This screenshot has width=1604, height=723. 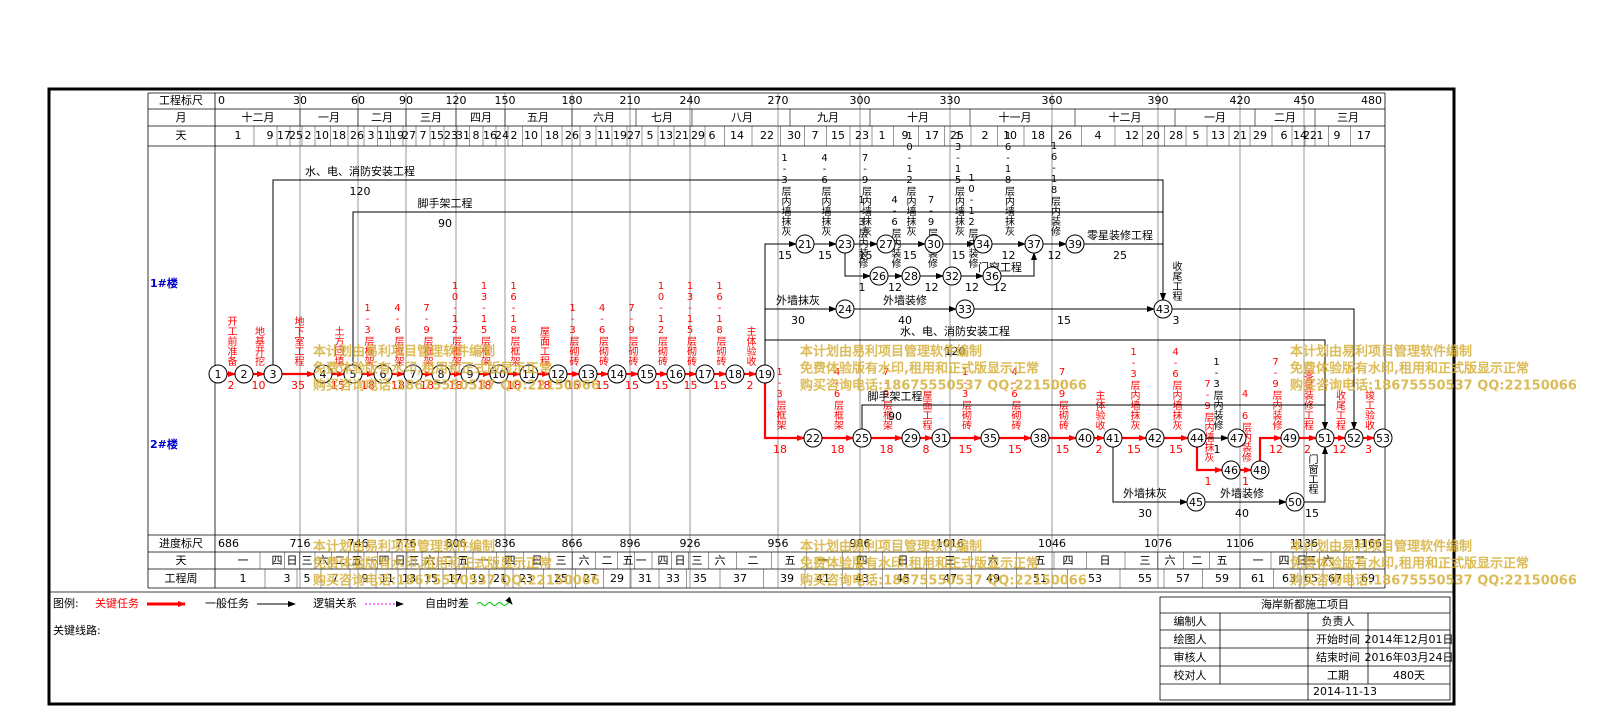 I want to click on ruler-label: 866, so click(x=572, y=543).